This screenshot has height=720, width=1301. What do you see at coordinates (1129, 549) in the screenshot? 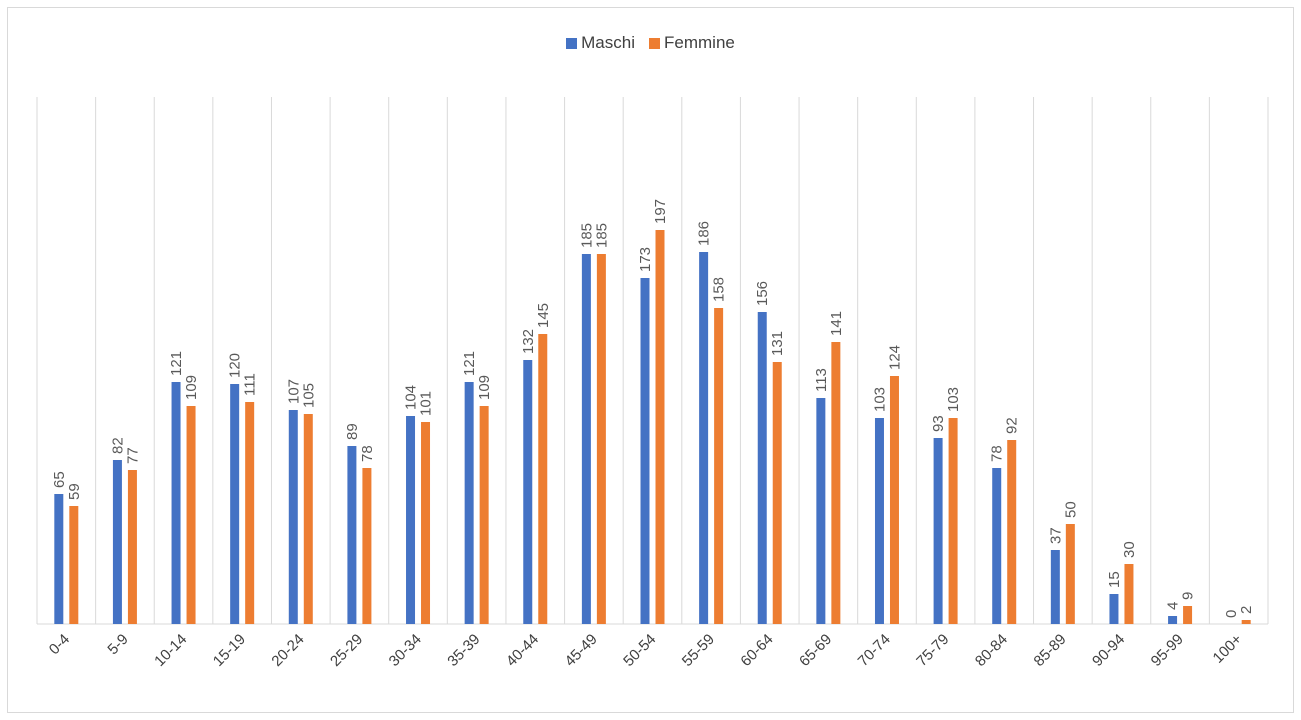
I see `data-label-femmine-90-94: 30` at bounding box center [1129, 549].